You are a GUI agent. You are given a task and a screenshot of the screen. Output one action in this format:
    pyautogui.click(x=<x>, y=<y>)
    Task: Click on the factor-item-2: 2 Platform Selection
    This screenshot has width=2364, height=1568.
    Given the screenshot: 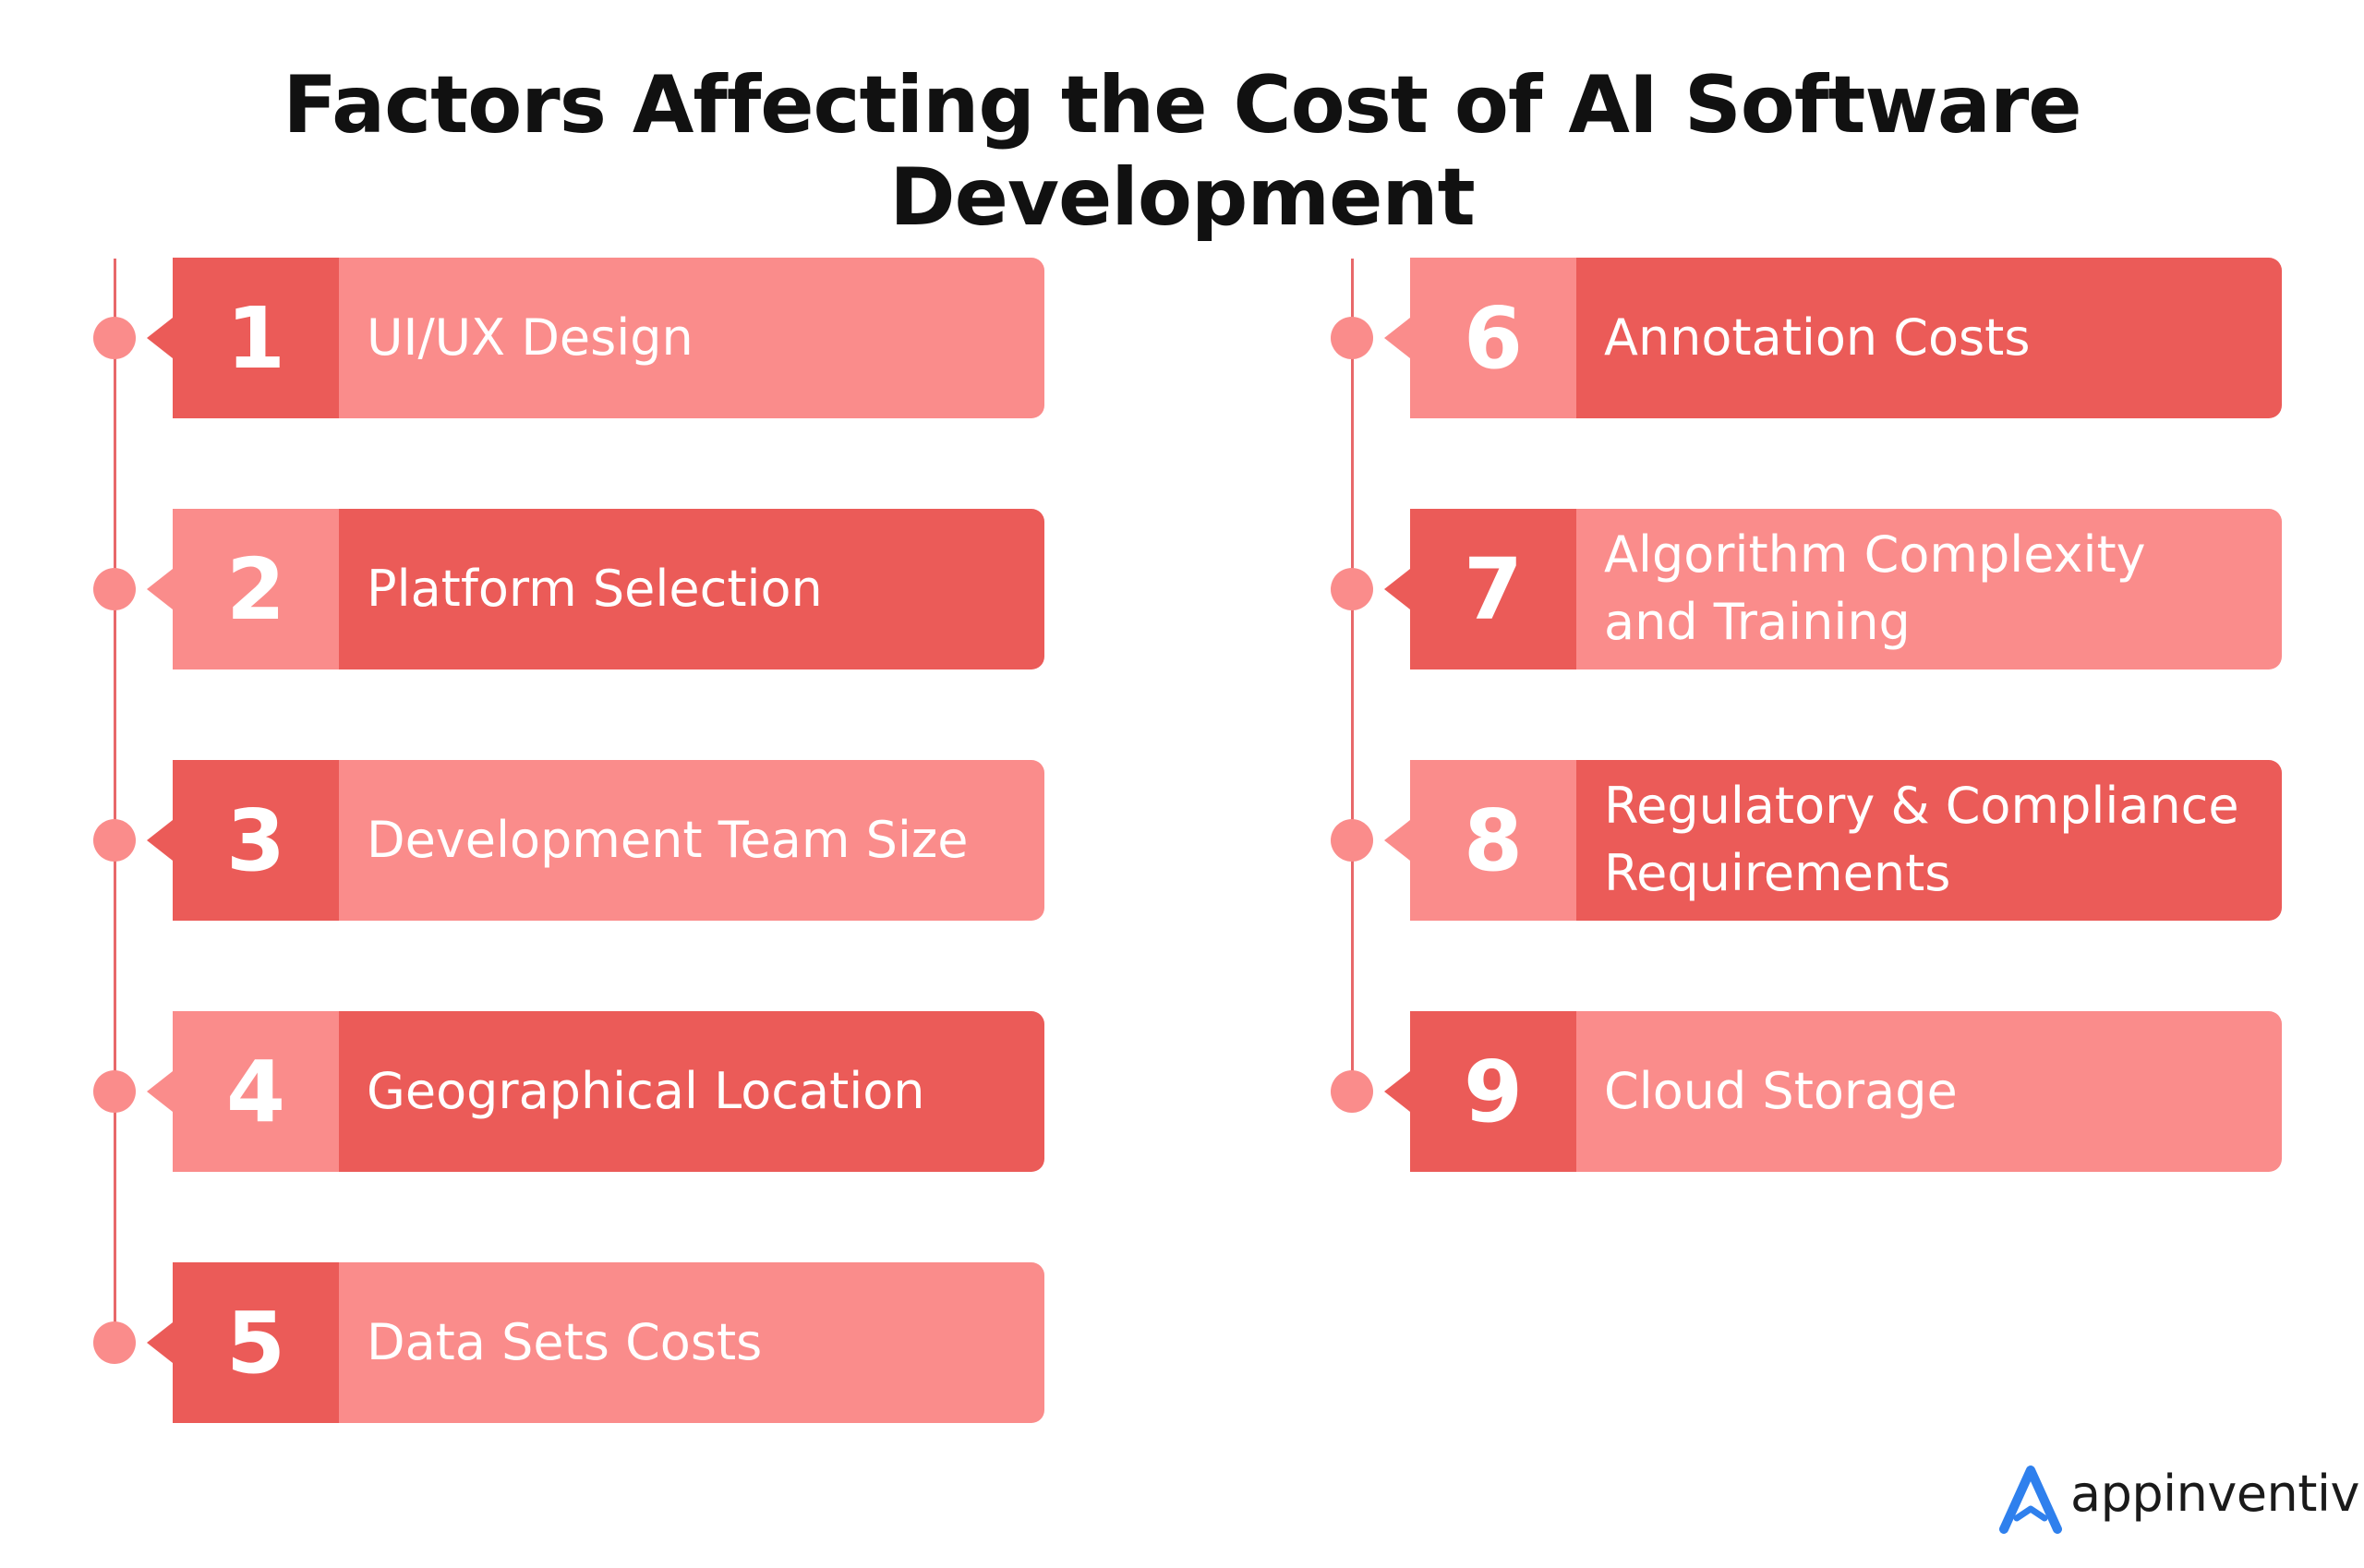 What is the action you would take?
    pyautogui.click(x=568, y=589)
    